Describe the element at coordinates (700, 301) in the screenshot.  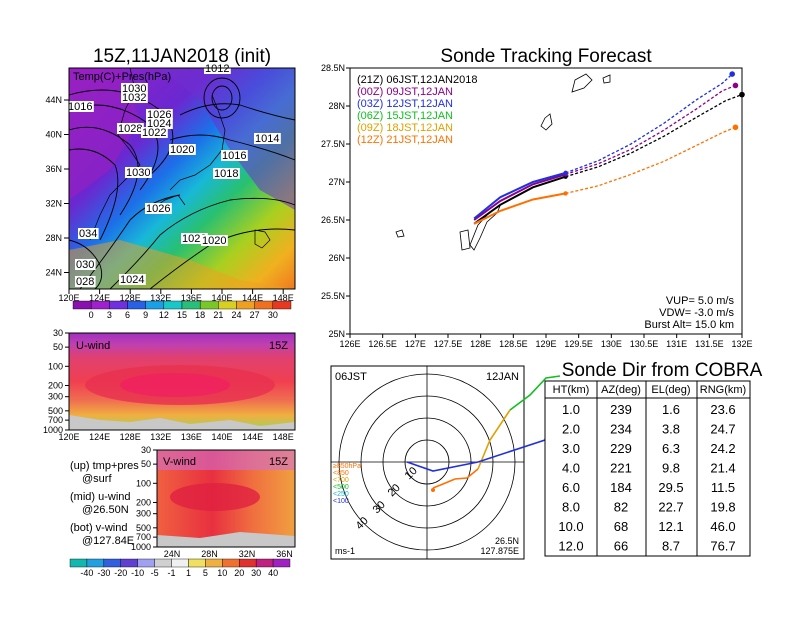
I see `param-vup: VUP= 5.0 m/s` at that location.